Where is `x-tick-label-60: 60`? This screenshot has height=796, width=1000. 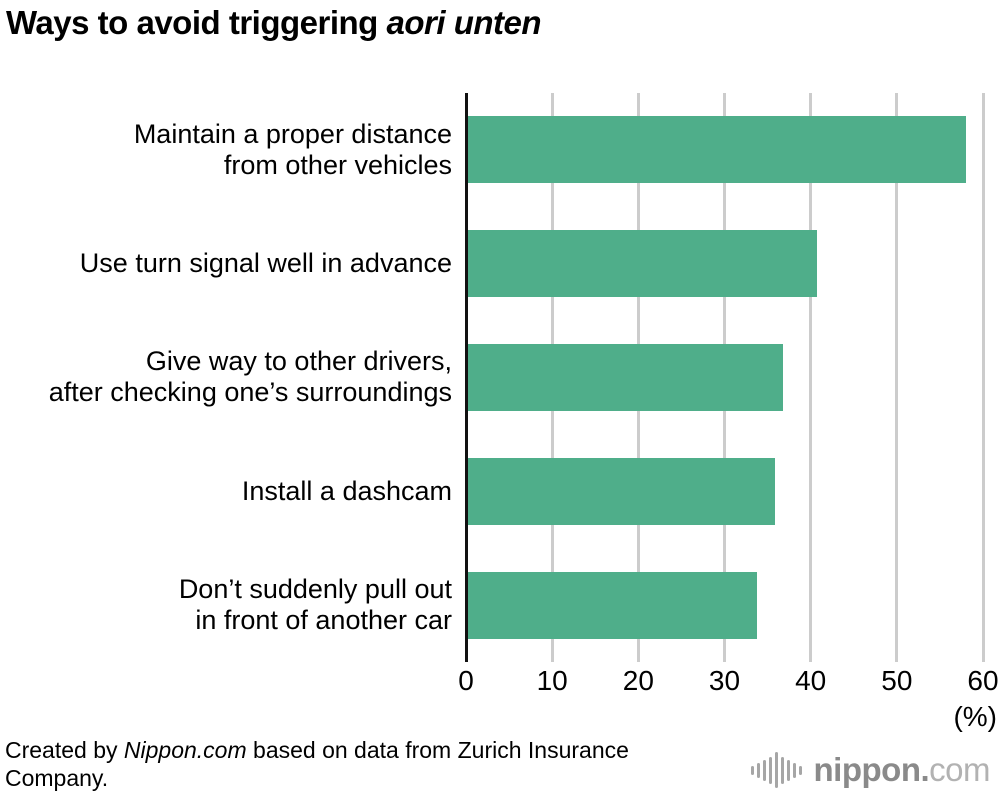
x-tick-label-60: 60 is located at coordinates (983, 680).